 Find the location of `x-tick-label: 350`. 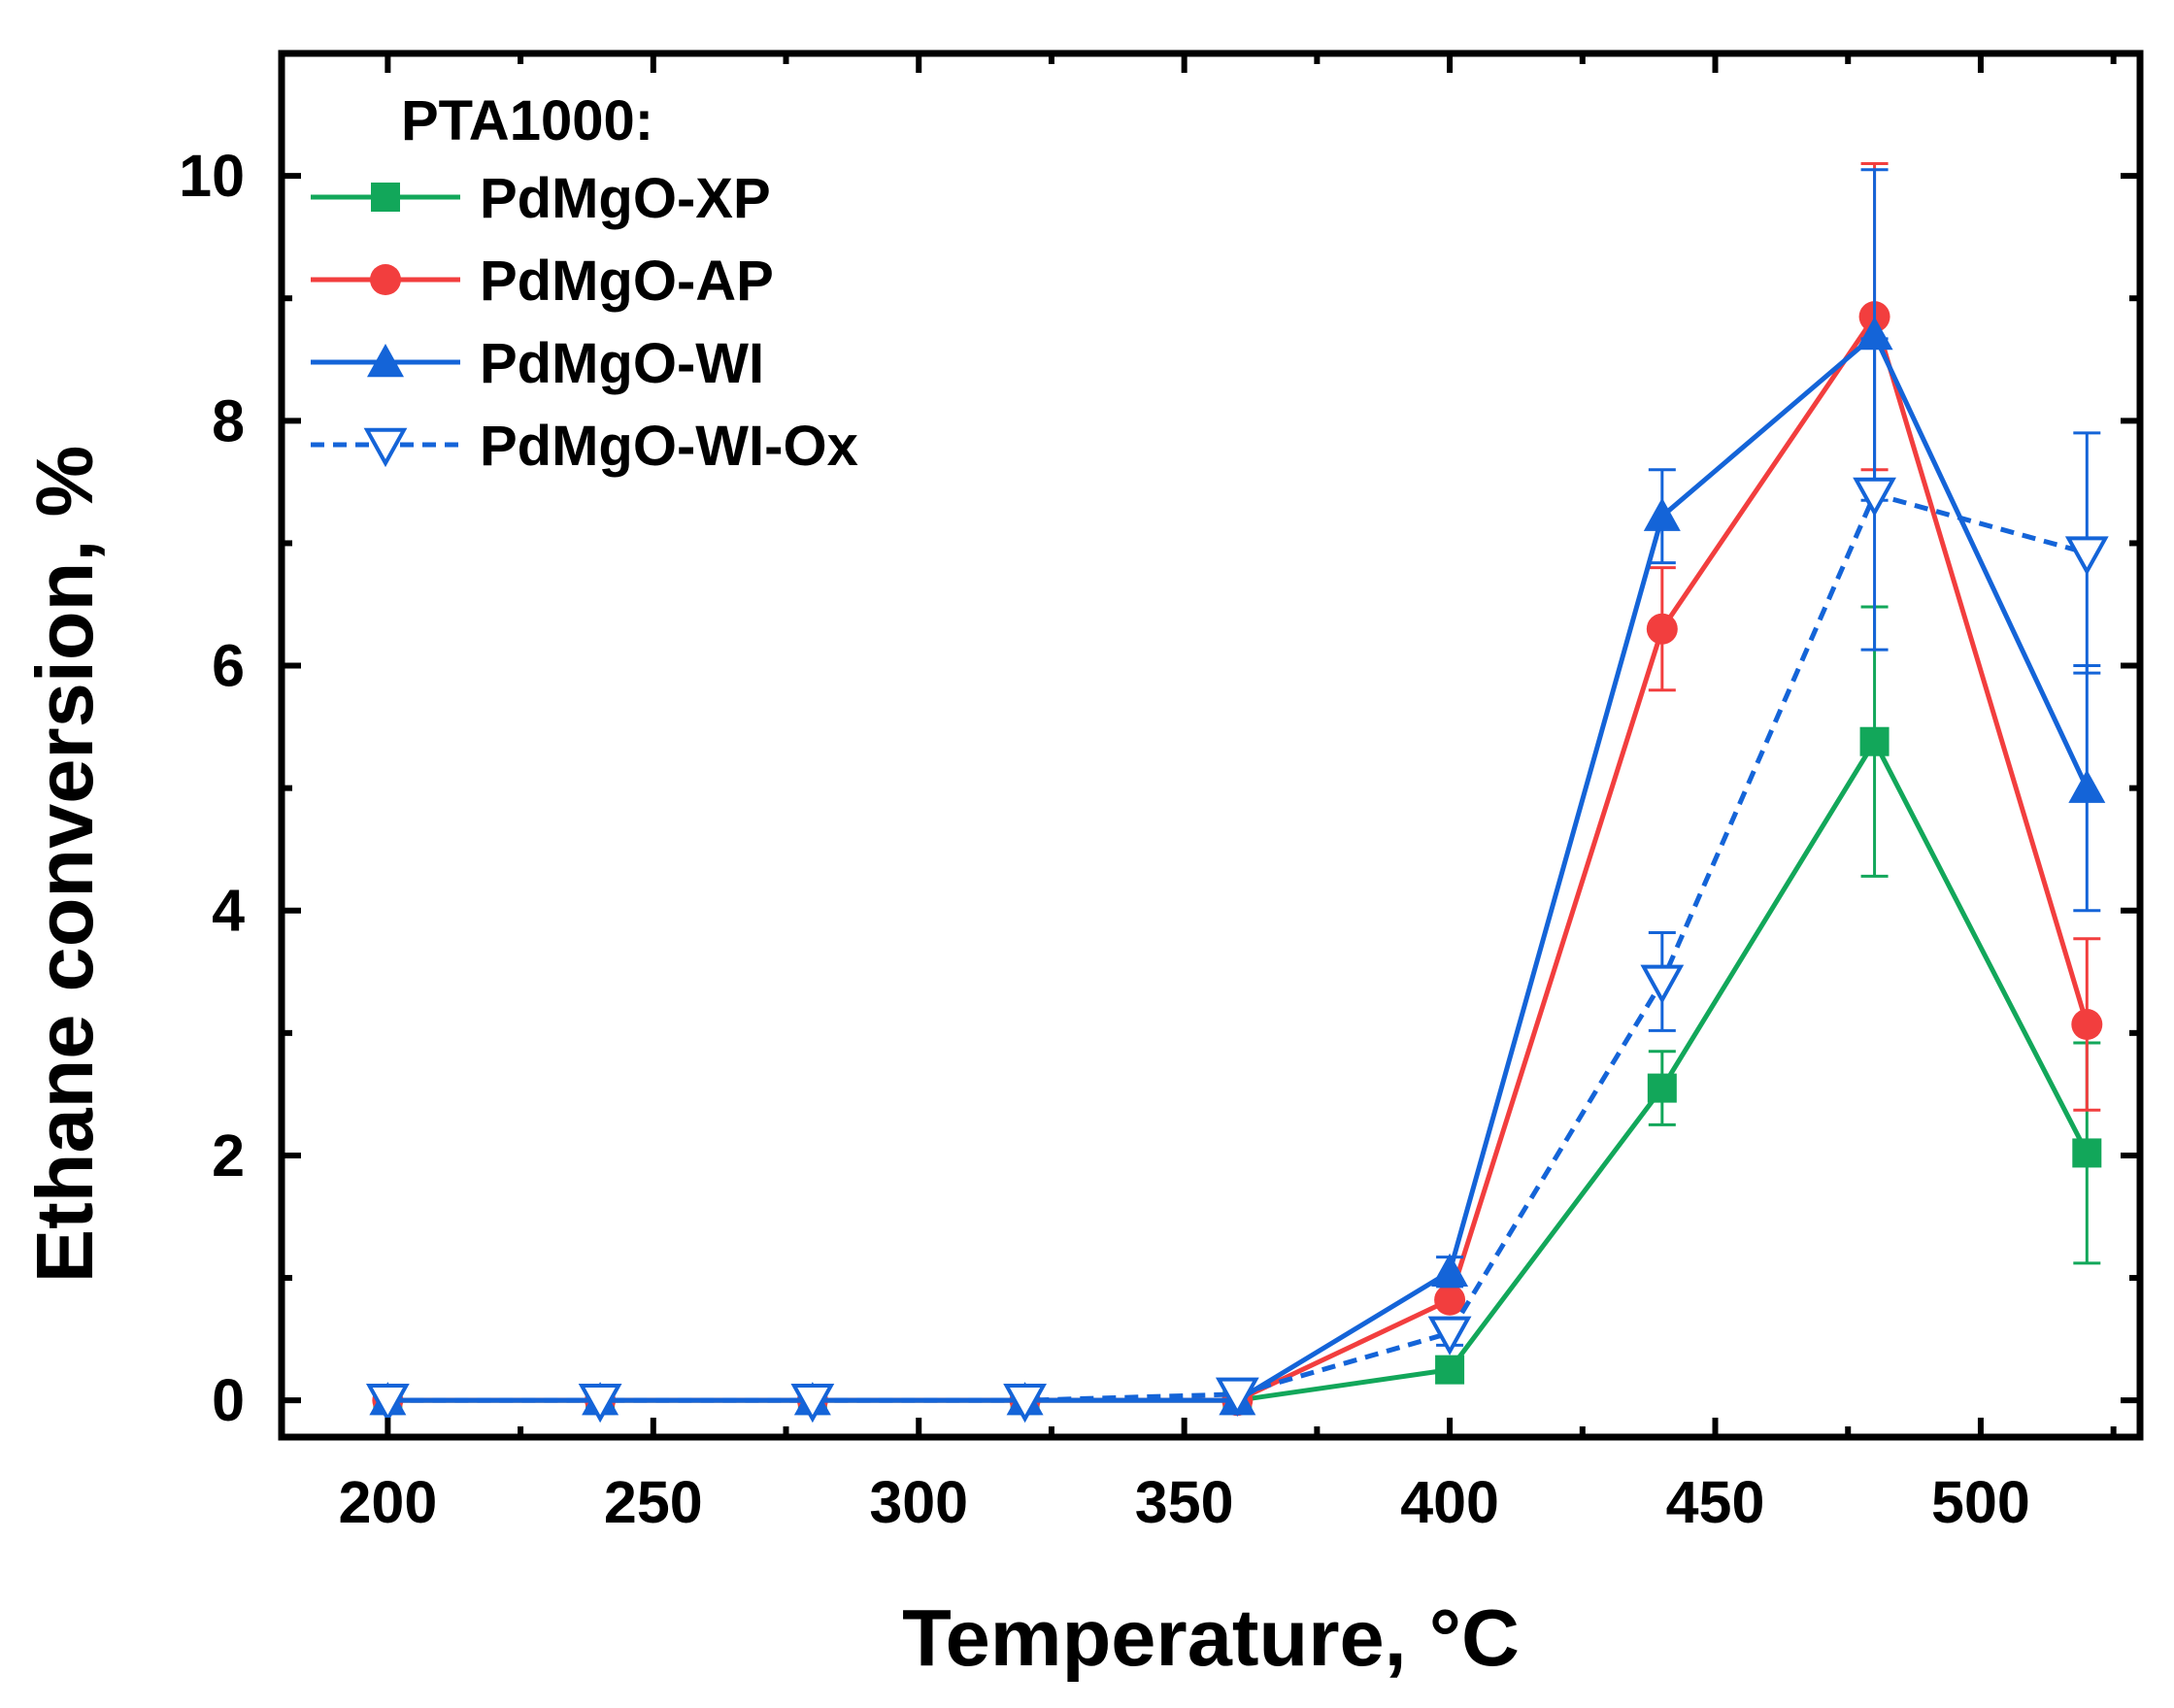

x-tick-label: 350 is located at coordinates (1184, 1502).